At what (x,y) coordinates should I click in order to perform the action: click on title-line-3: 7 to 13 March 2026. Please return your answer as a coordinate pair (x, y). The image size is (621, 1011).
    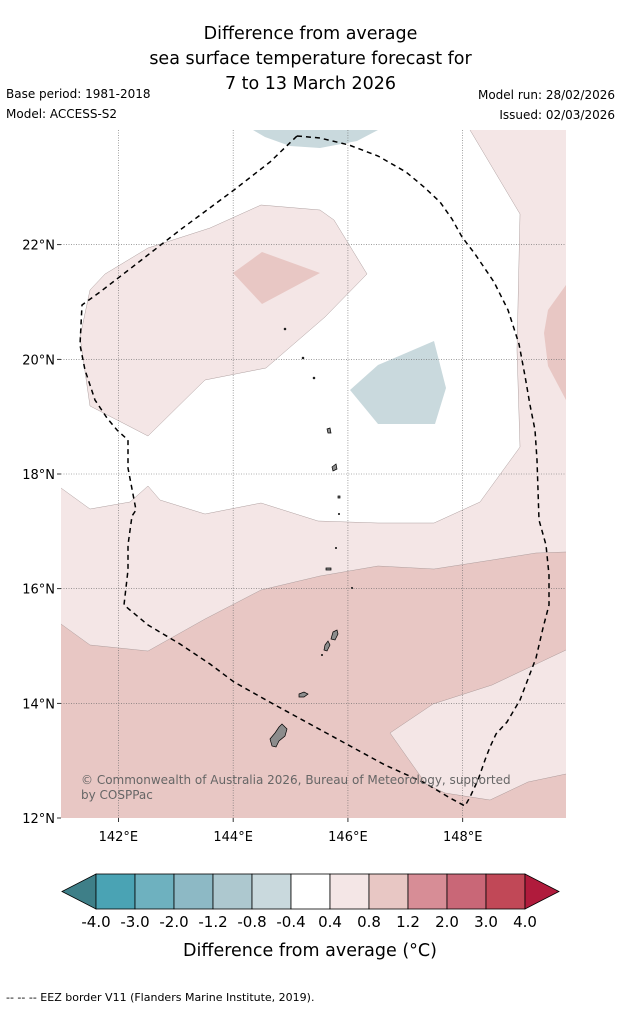
    Looking at the image, I should click on (310, 84).